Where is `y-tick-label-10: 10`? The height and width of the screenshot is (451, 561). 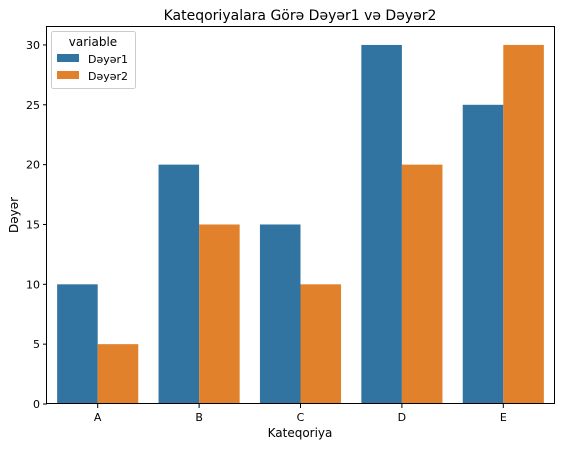
y-tick-label-10: 10 is located at coordinates (33, 284).